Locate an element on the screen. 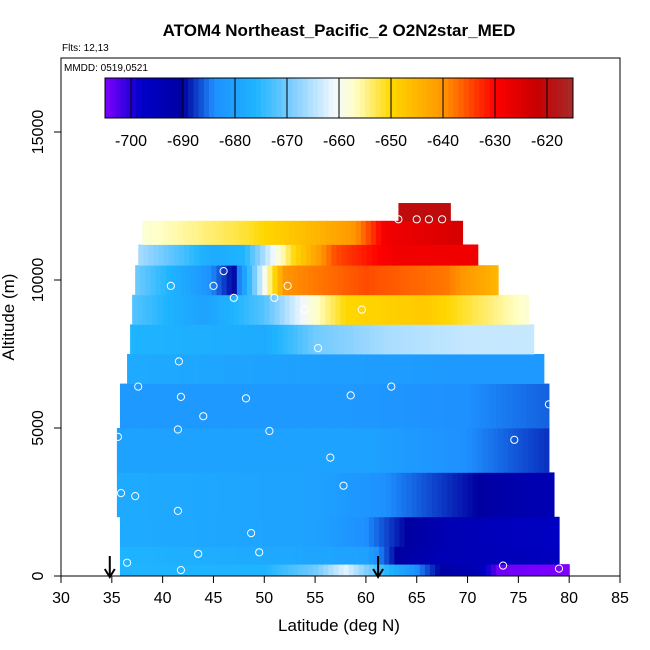 The height and width of the screenshot is (650, 650). x-tick-label: 45 is located at coordinates (214, 598).